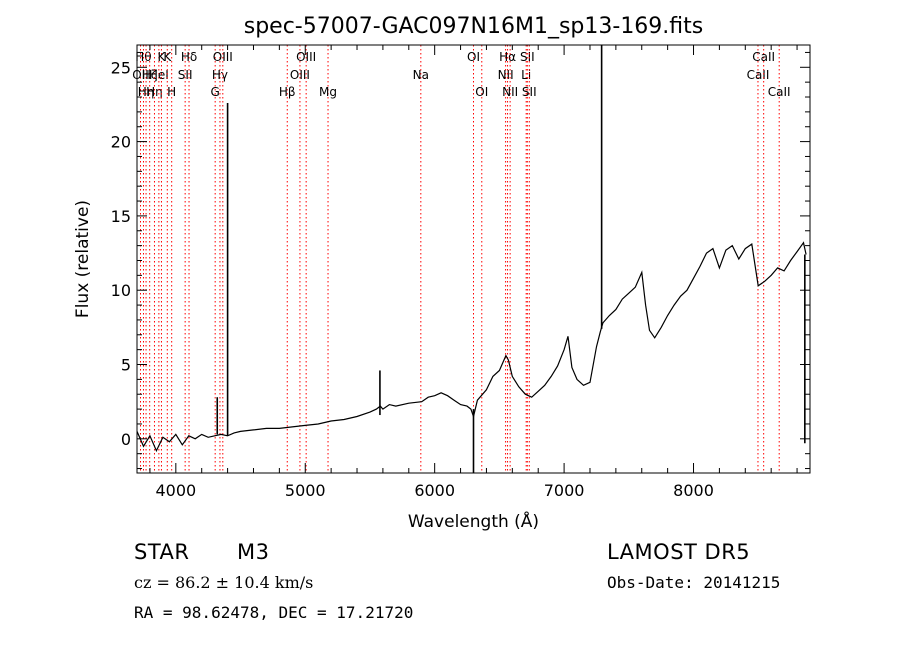 The height and width of the screenshot is (649, 900). What do you see at coordinates (473, 521) in the screenshot?
I see `x-axis-label: Wavelength (Å)` at bounding box center [473, 521].